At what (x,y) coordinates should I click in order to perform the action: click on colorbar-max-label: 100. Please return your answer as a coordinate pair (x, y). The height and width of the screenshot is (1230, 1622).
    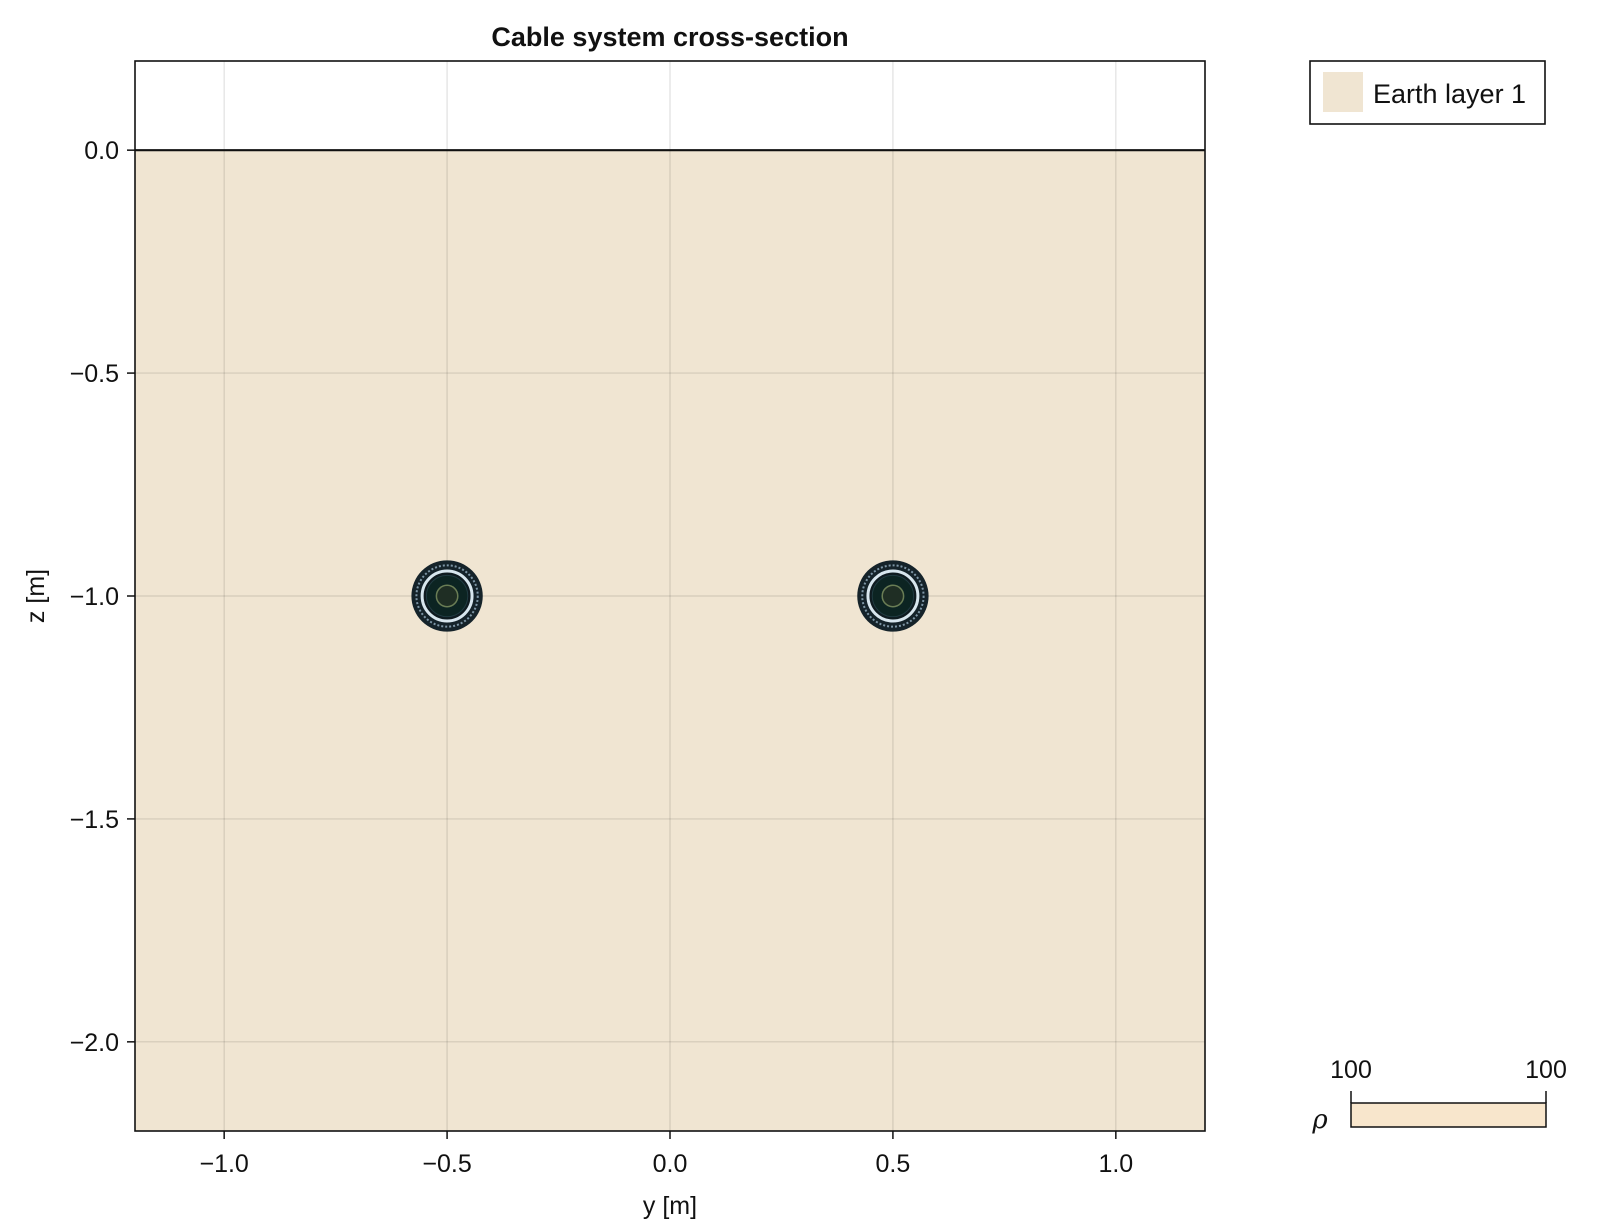
    Looking at the image, I should click on (1546, 1070).